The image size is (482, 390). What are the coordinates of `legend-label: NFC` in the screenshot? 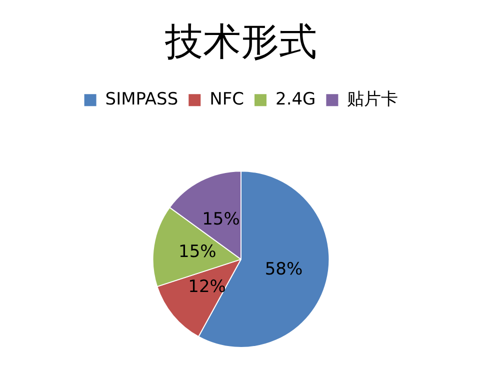 It's located at (227, 100).